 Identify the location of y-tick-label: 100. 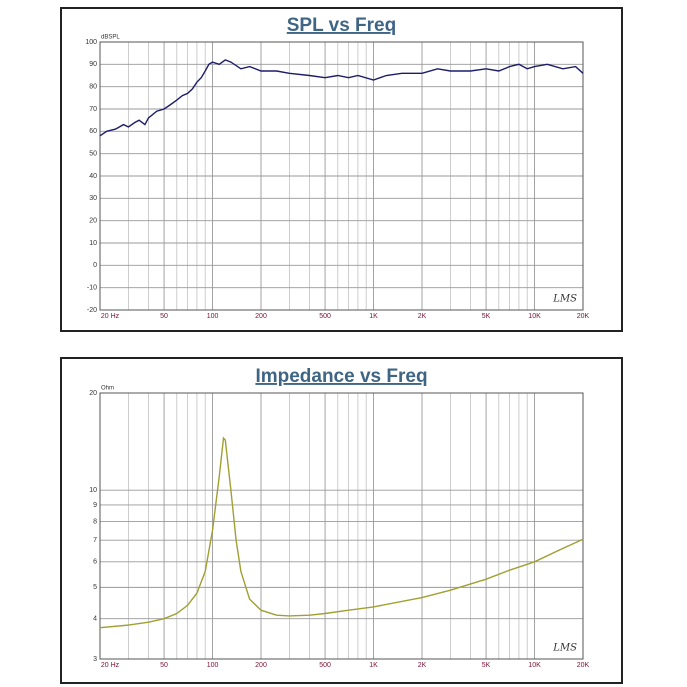
(91, 42).